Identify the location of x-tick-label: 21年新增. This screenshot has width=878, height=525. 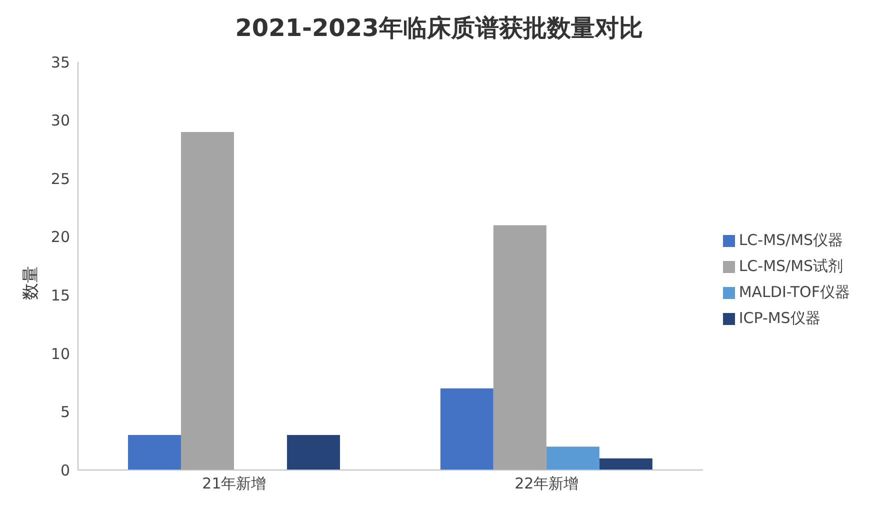
(234, 483).